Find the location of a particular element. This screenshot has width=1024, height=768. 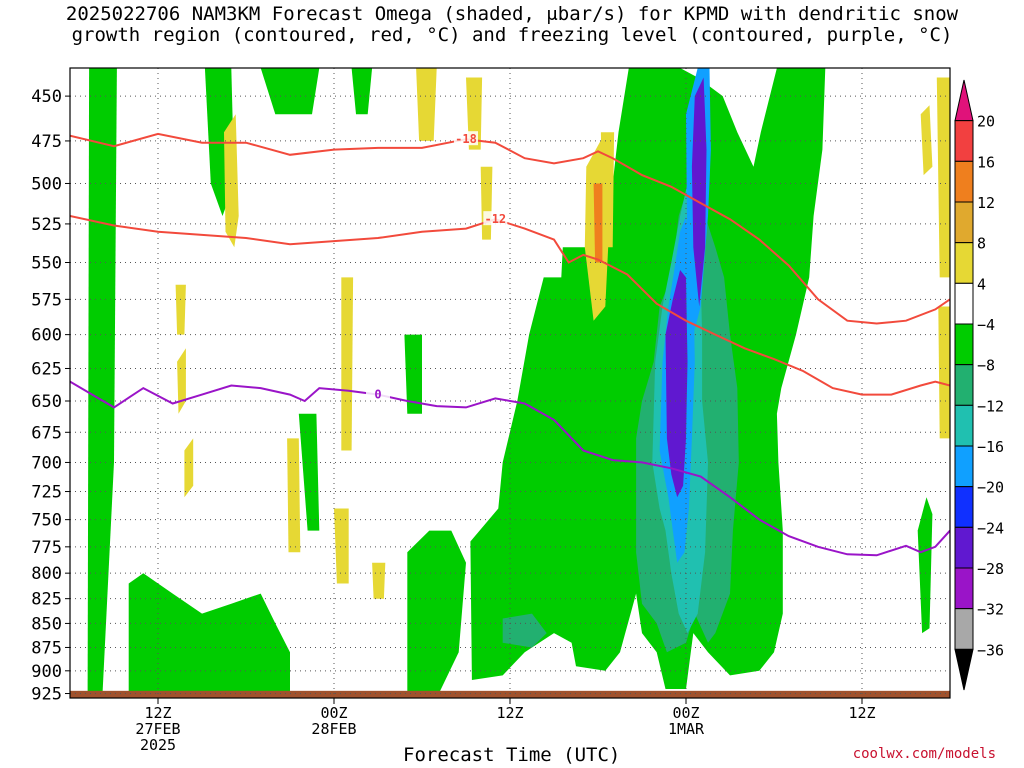

source-credit: coolwx.com/models is located at coordinates (924, 754).